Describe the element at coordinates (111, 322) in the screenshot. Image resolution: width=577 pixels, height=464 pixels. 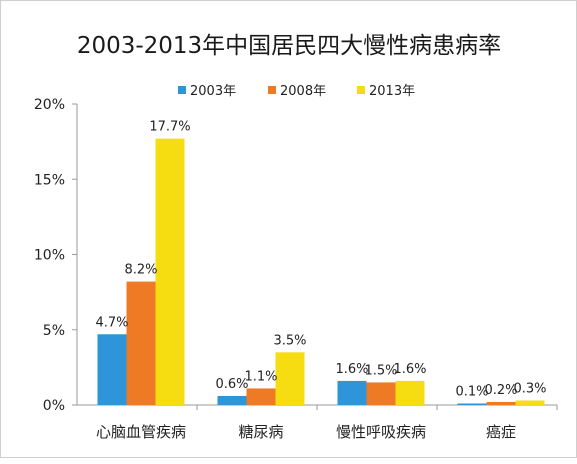
I see `bar-value-label: 4.7%` at that location.